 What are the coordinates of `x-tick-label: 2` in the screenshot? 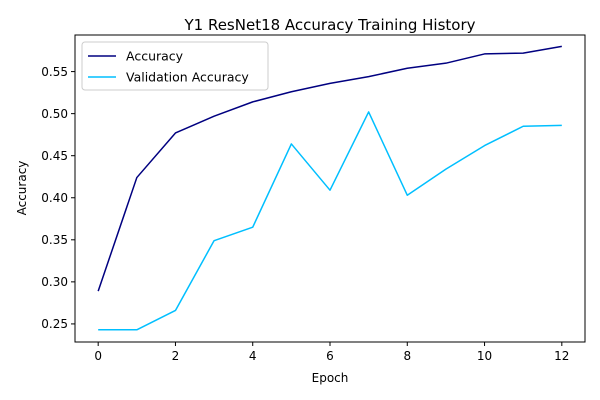 It's located at (176, 356).